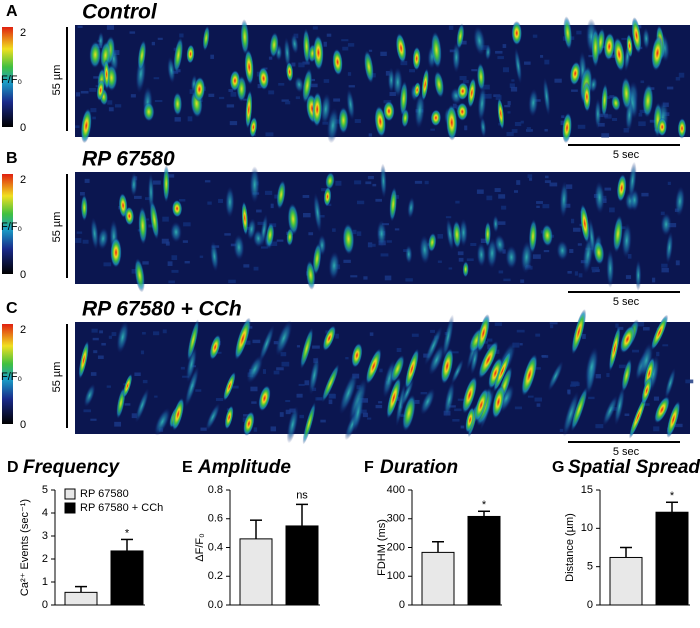 The width and height of the screenshot is (700, 628). Describe the element at coordinates (23, 275) in the screenshot. I see `colorbar-min: 0` at that location.